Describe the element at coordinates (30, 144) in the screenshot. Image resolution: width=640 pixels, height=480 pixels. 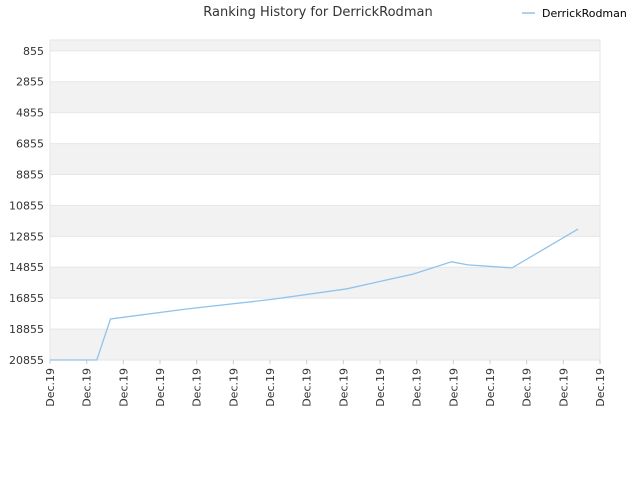
I see `y-tick-label: 6855` at that location.